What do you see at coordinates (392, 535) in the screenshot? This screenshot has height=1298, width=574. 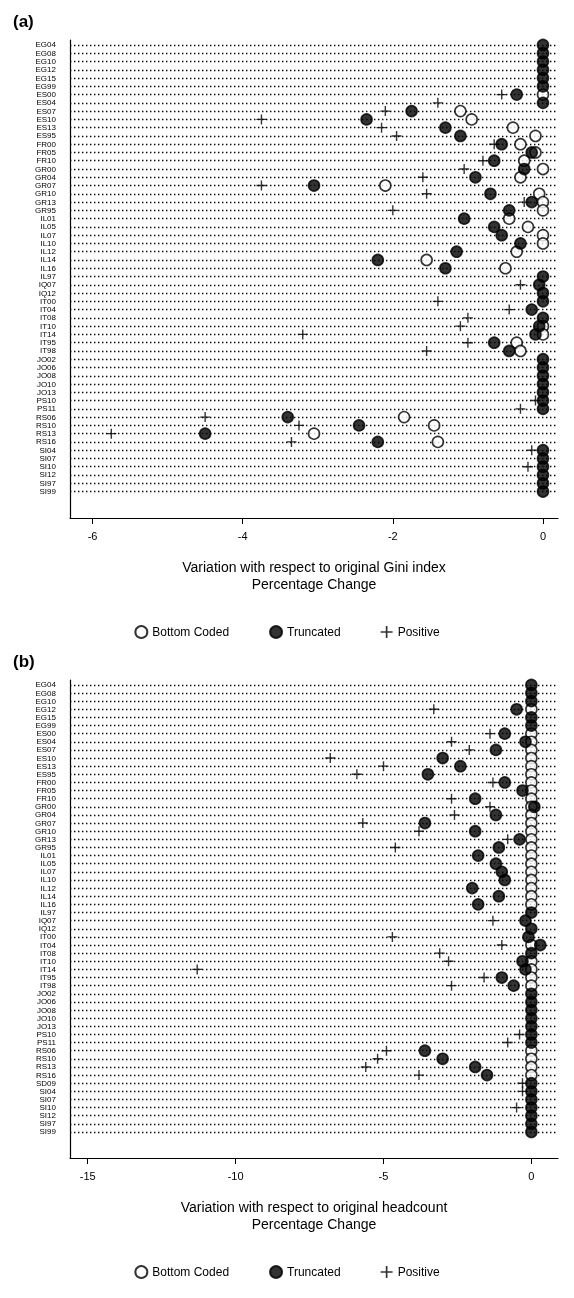 I see `x-tick-label: -2` at bounding box center [392, 535].